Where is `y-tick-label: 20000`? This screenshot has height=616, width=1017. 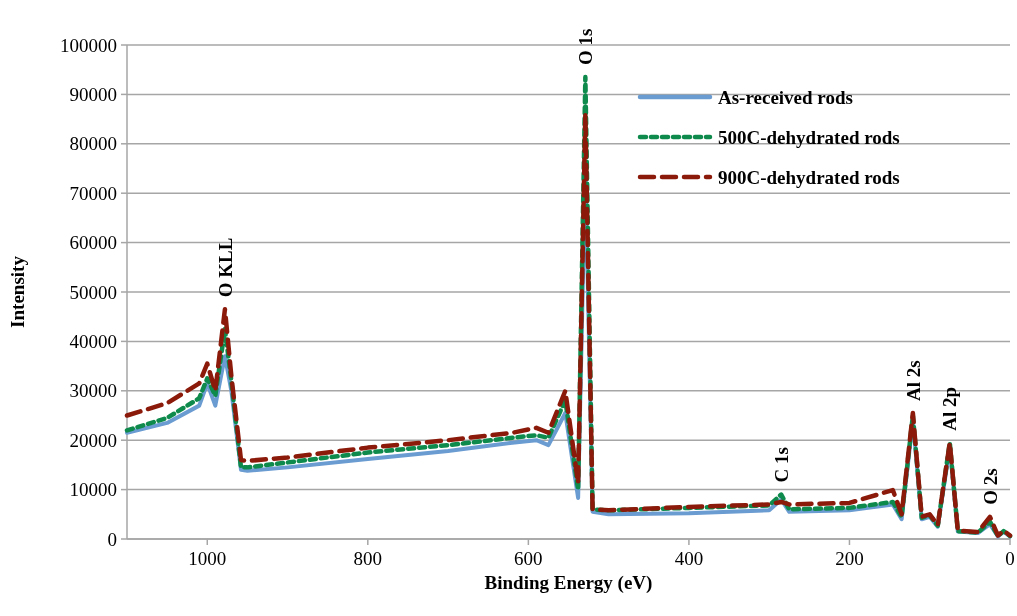 y-tick-label: 20000 is located at coordinates (93, 440).